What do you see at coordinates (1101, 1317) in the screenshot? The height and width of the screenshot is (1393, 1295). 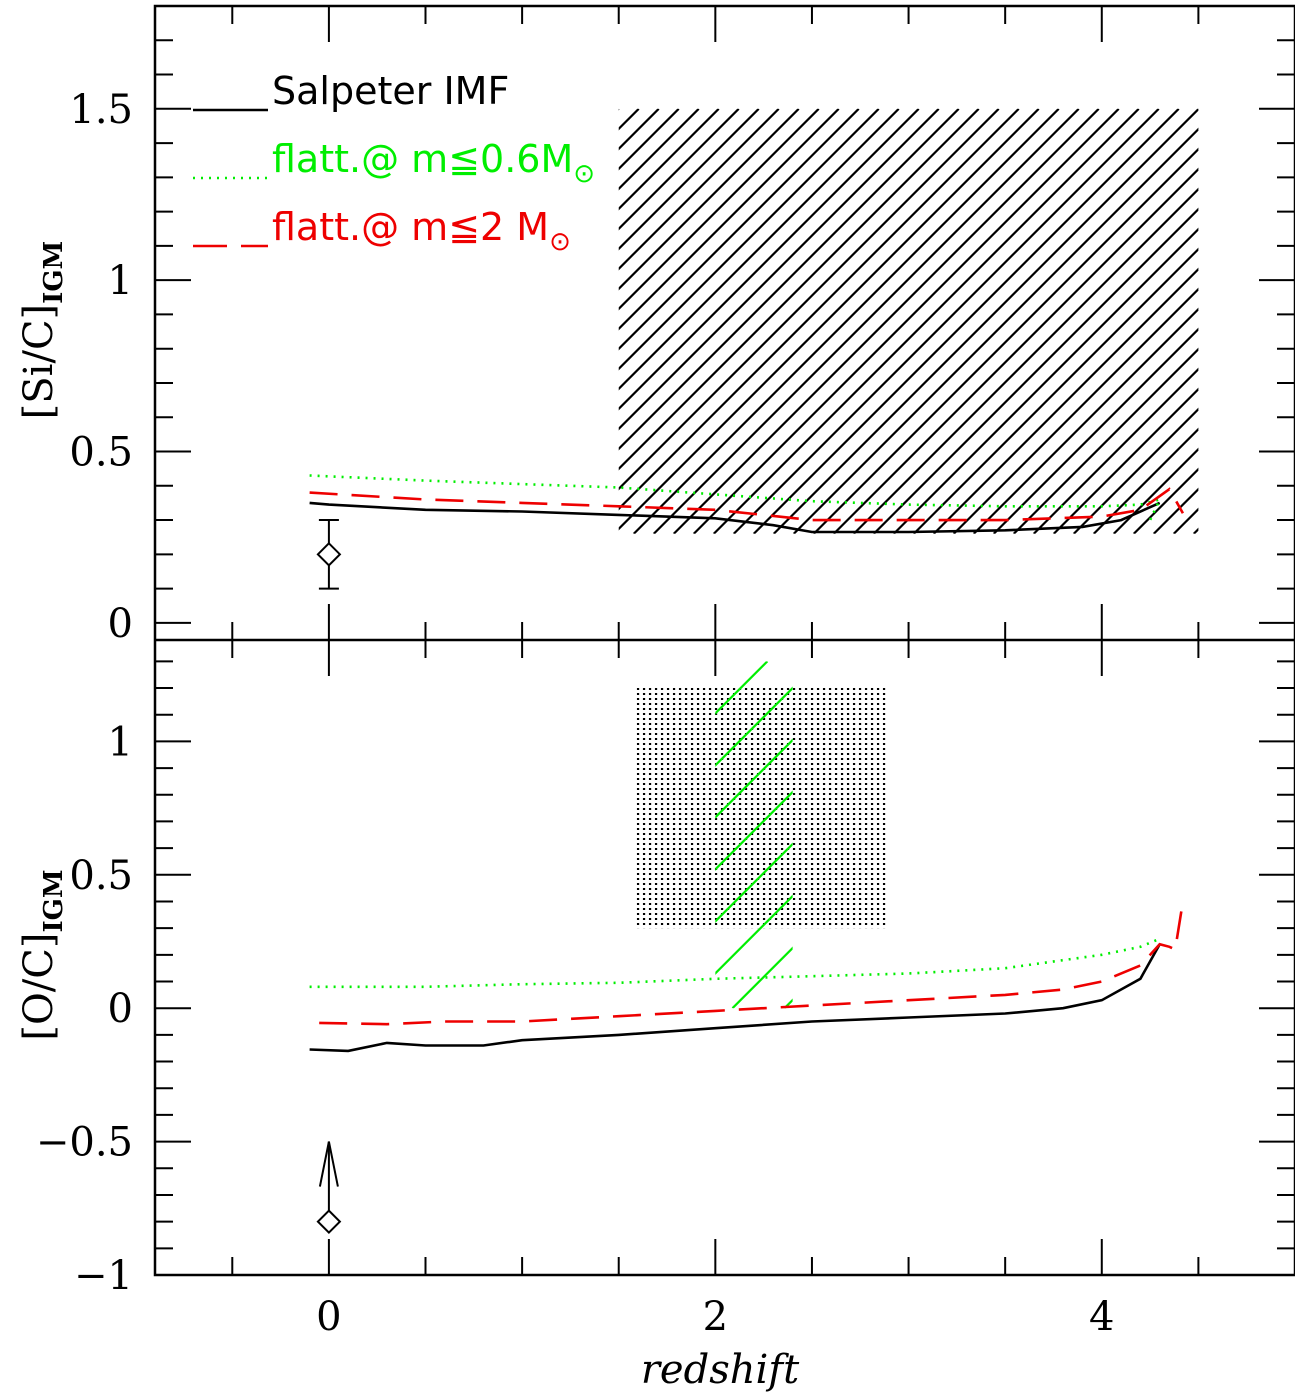 I see `xtick-label: 4` at bounding box center [1101, 1317].